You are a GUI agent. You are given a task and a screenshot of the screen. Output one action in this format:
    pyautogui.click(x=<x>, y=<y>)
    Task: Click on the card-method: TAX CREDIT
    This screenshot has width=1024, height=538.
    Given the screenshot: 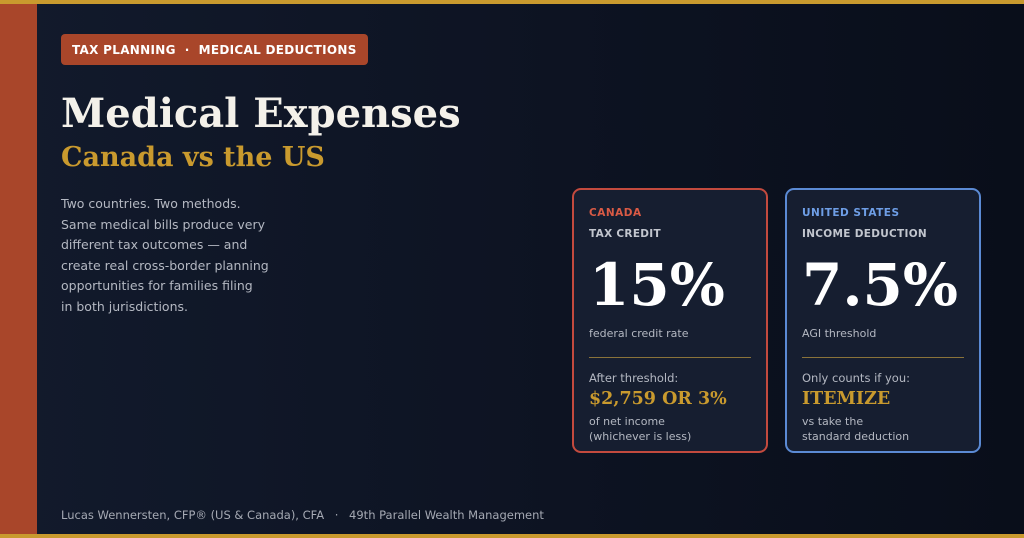 What is the action you would take?
    pyautogui.click(x=625, y=234)
    